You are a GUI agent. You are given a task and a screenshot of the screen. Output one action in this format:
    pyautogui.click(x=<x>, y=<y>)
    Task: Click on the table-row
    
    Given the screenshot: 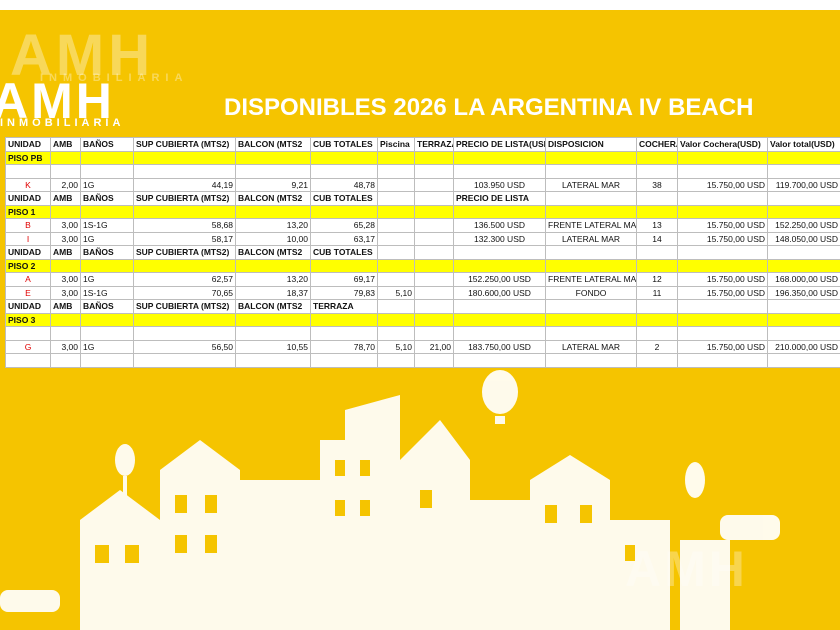 What is the action you would take?
    pyautogui.click(x=422, y=333)
    